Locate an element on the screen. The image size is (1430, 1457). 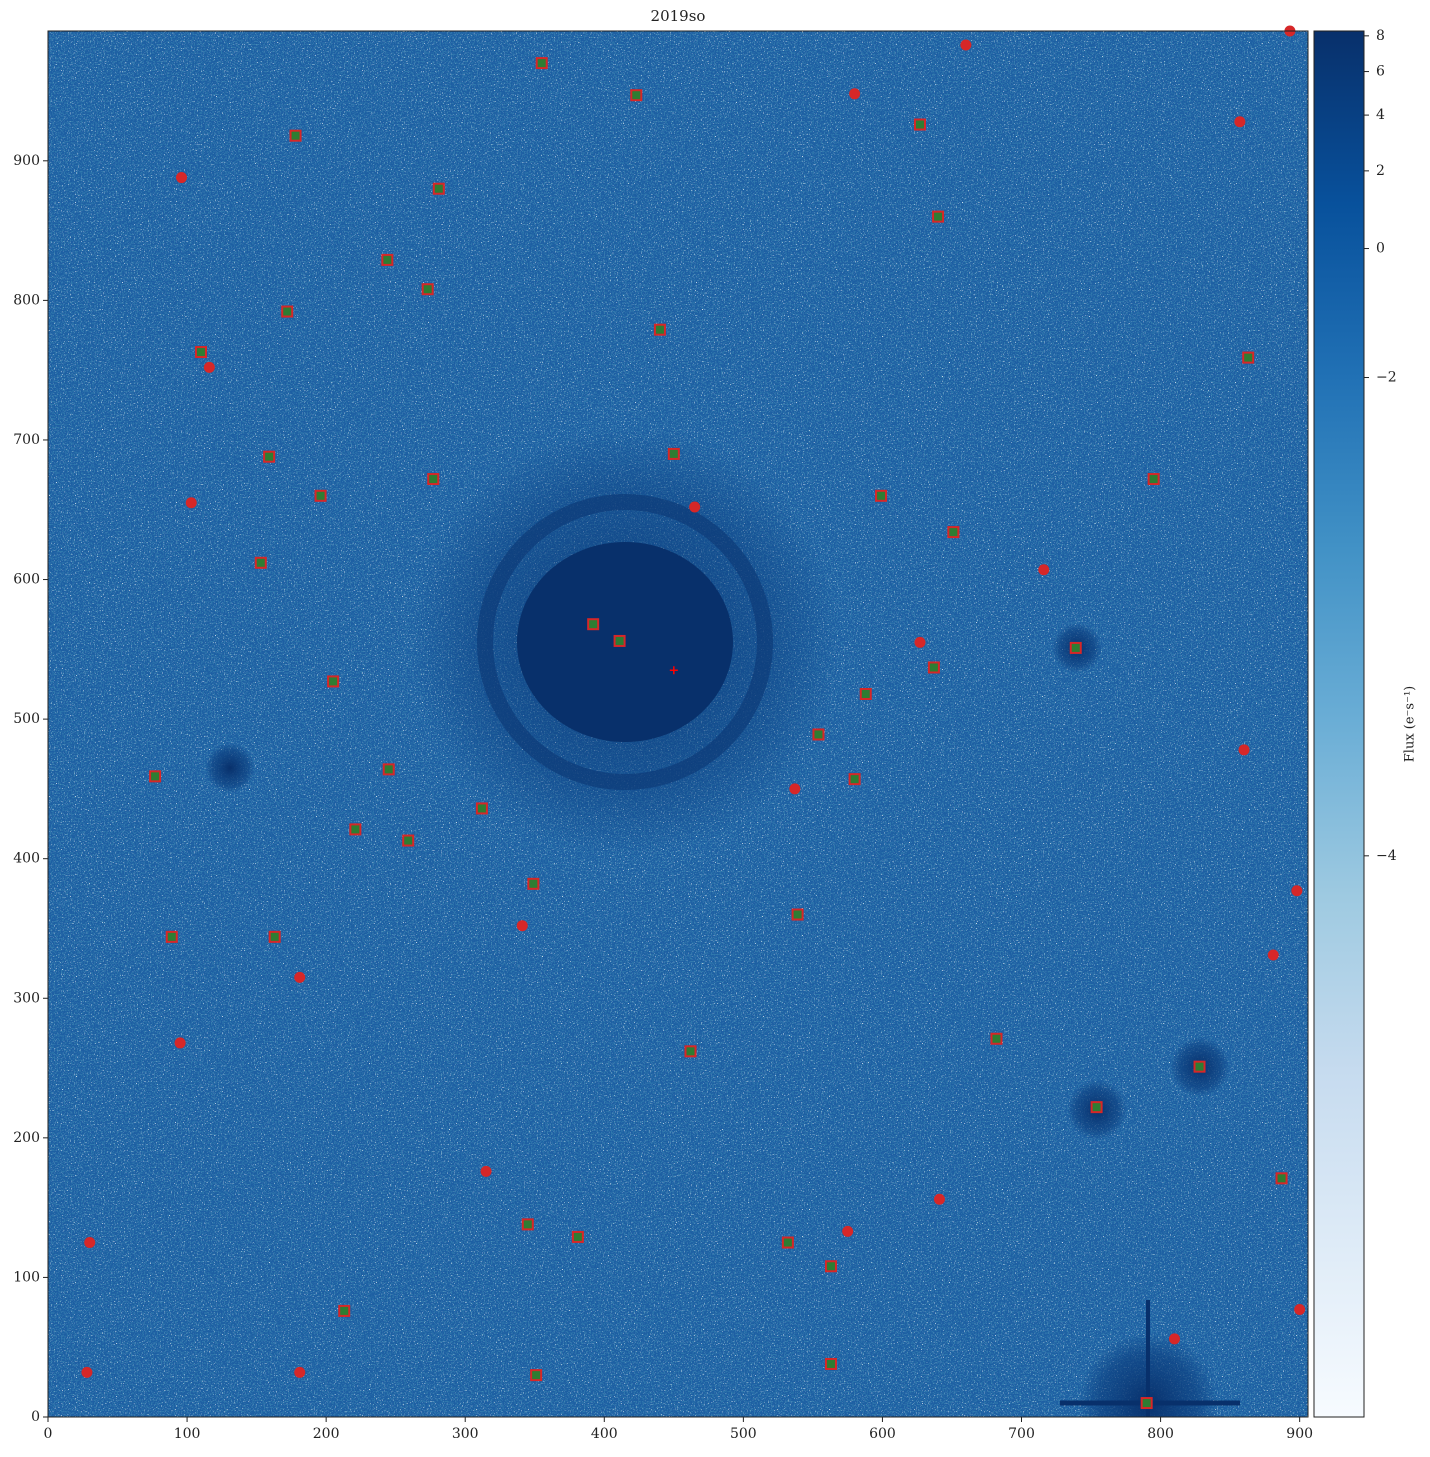
x-tick-label: 900 is located at coordinates (1299, 1434).